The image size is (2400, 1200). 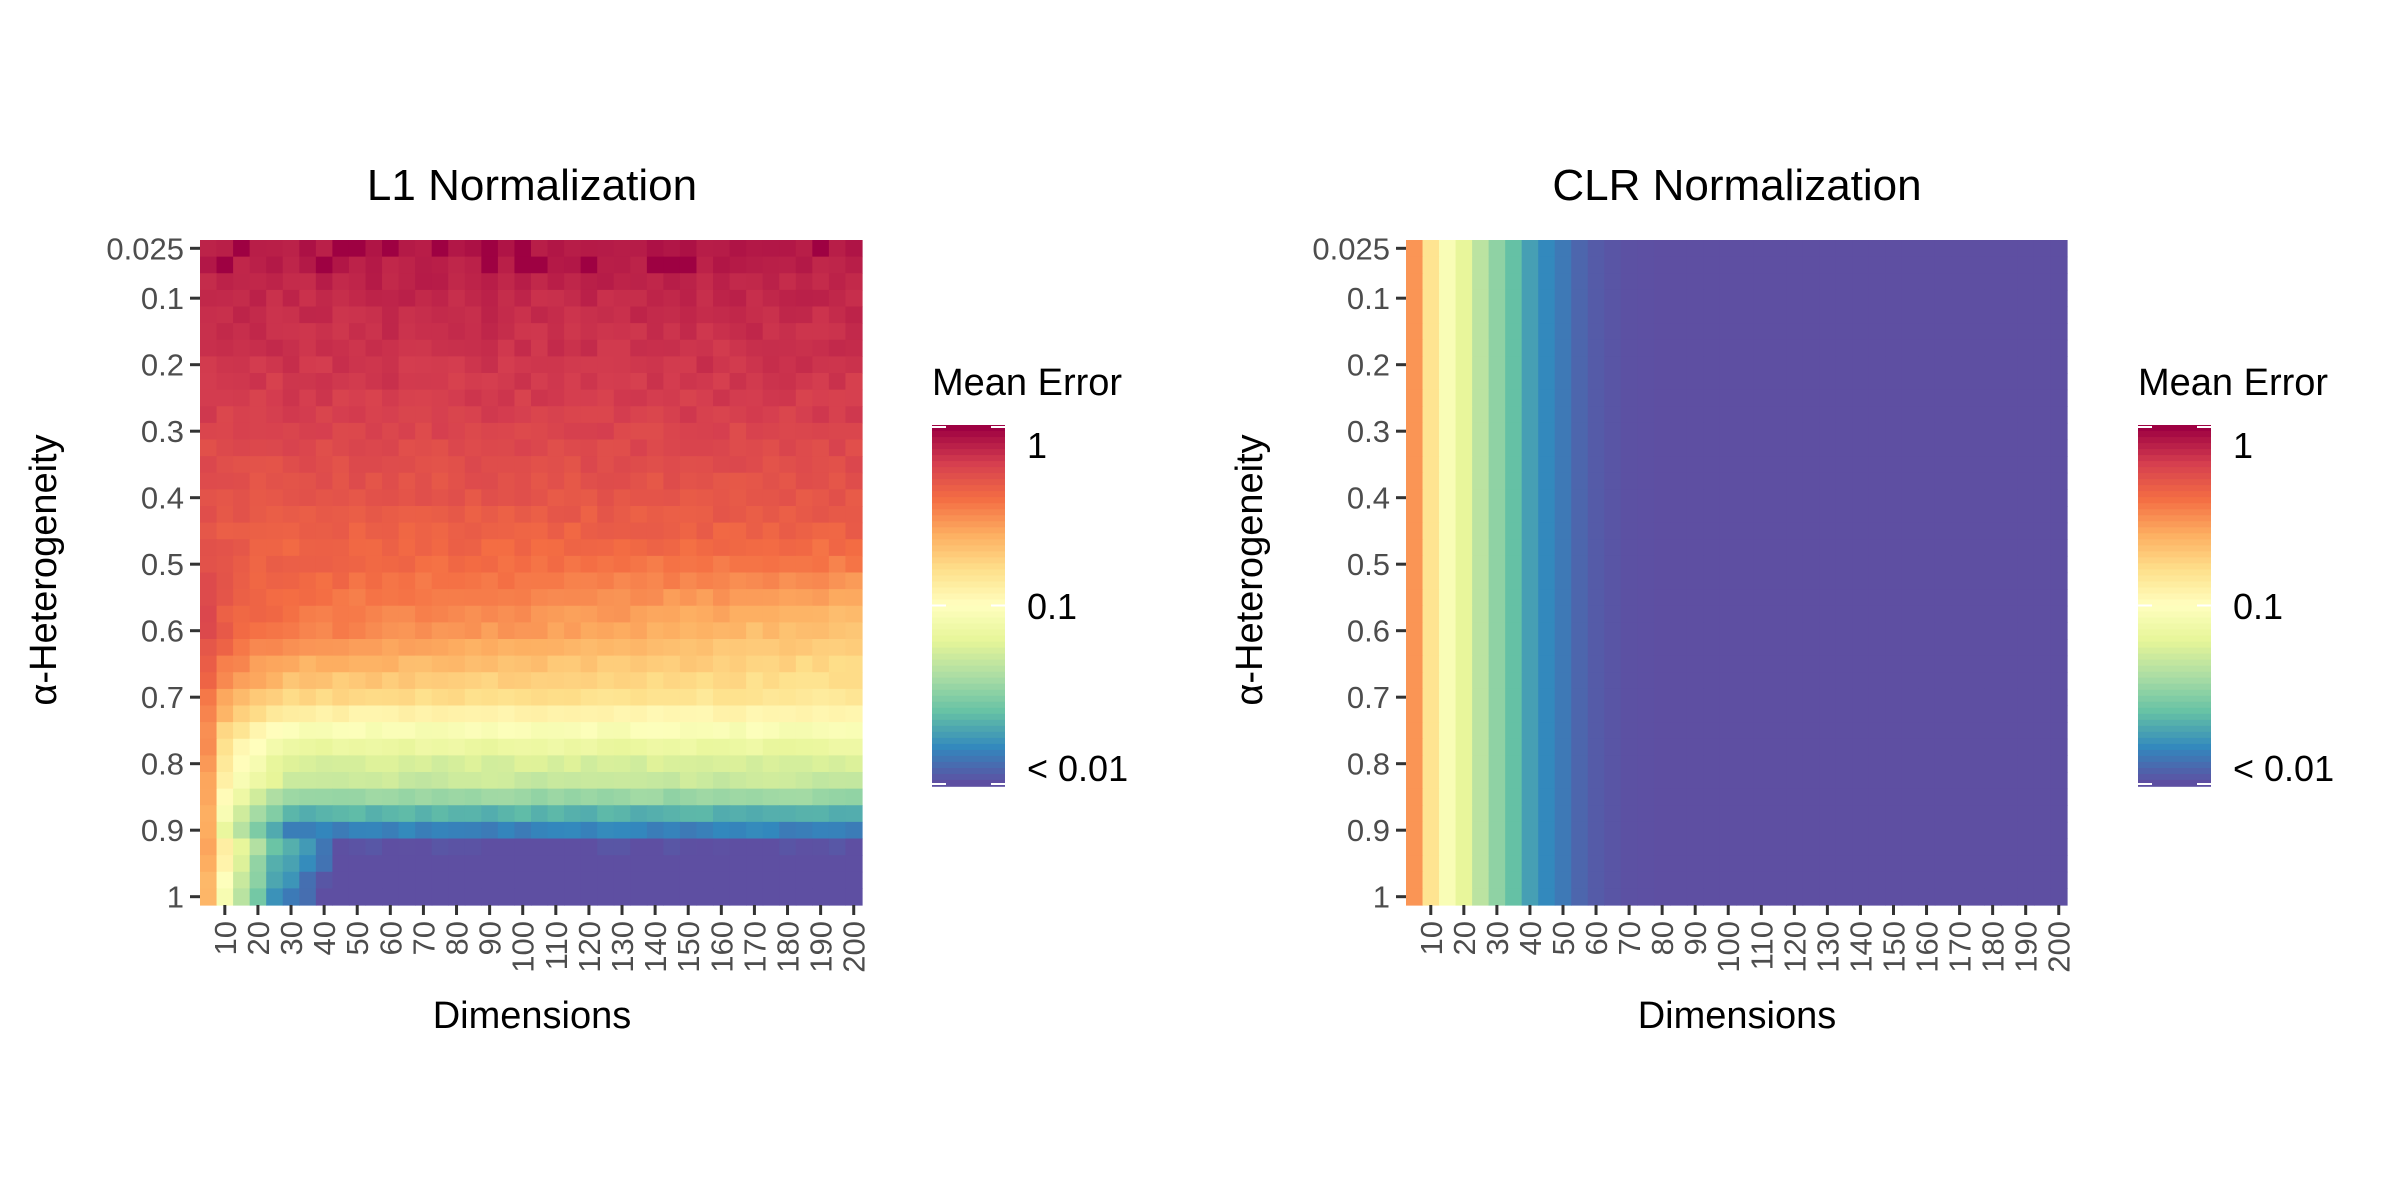 I want to click on colorbar-segment, so click(x=968, y=753).